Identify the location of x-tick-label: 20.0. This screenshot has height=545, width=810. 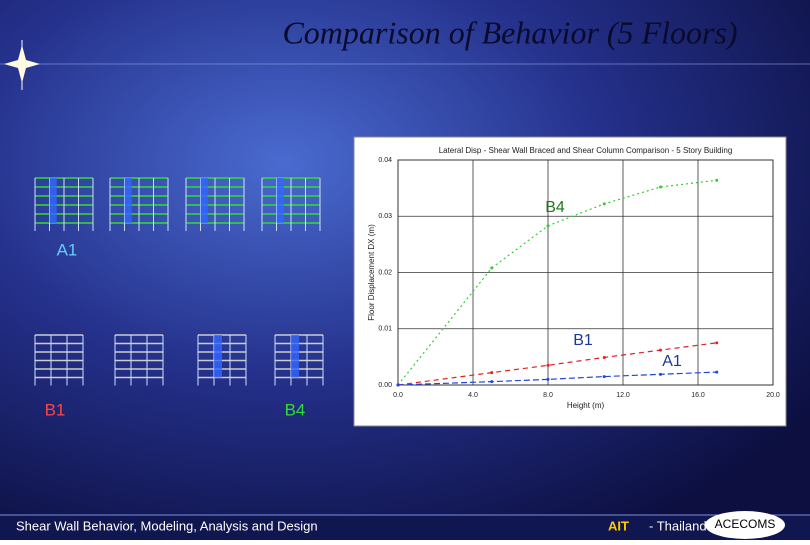
(773, 395).